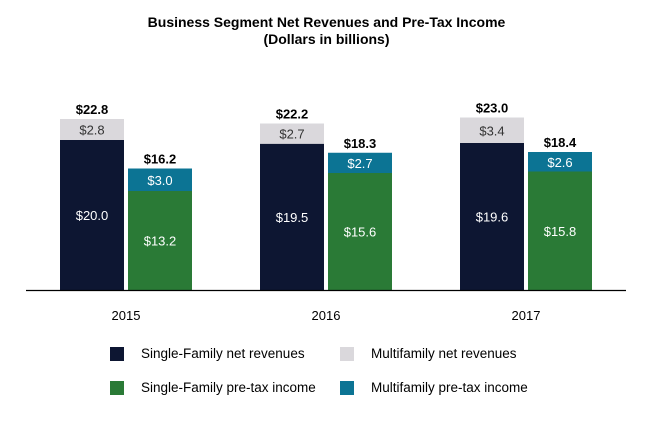  I want to click on bar-segment-multifamily-pre-tax-income-2017, so click(560, 162).